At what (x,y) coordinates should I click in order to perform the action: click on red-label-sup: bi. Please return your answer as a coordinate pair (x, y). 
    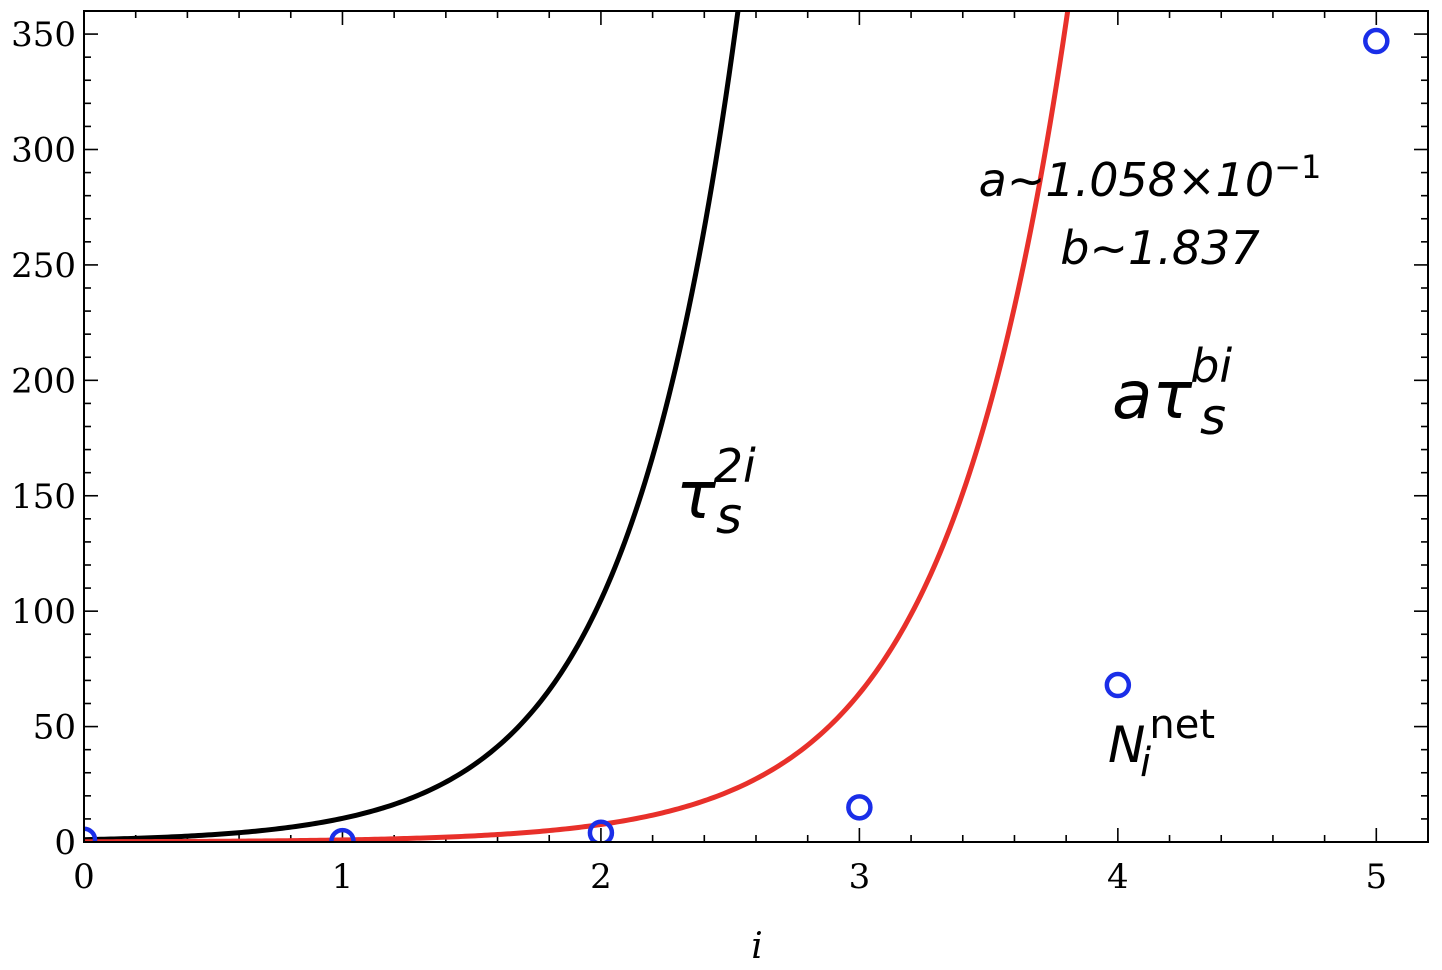
    Looking at the image, I should click on (1211, 366).